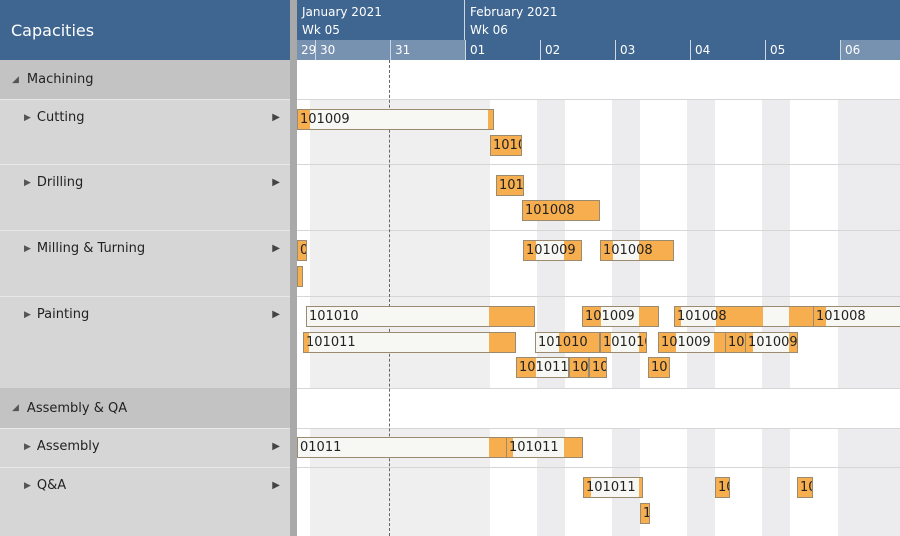 The height and width of the screenshot is (536, 900). I want to click on day-01: 01, so click(502, 50).